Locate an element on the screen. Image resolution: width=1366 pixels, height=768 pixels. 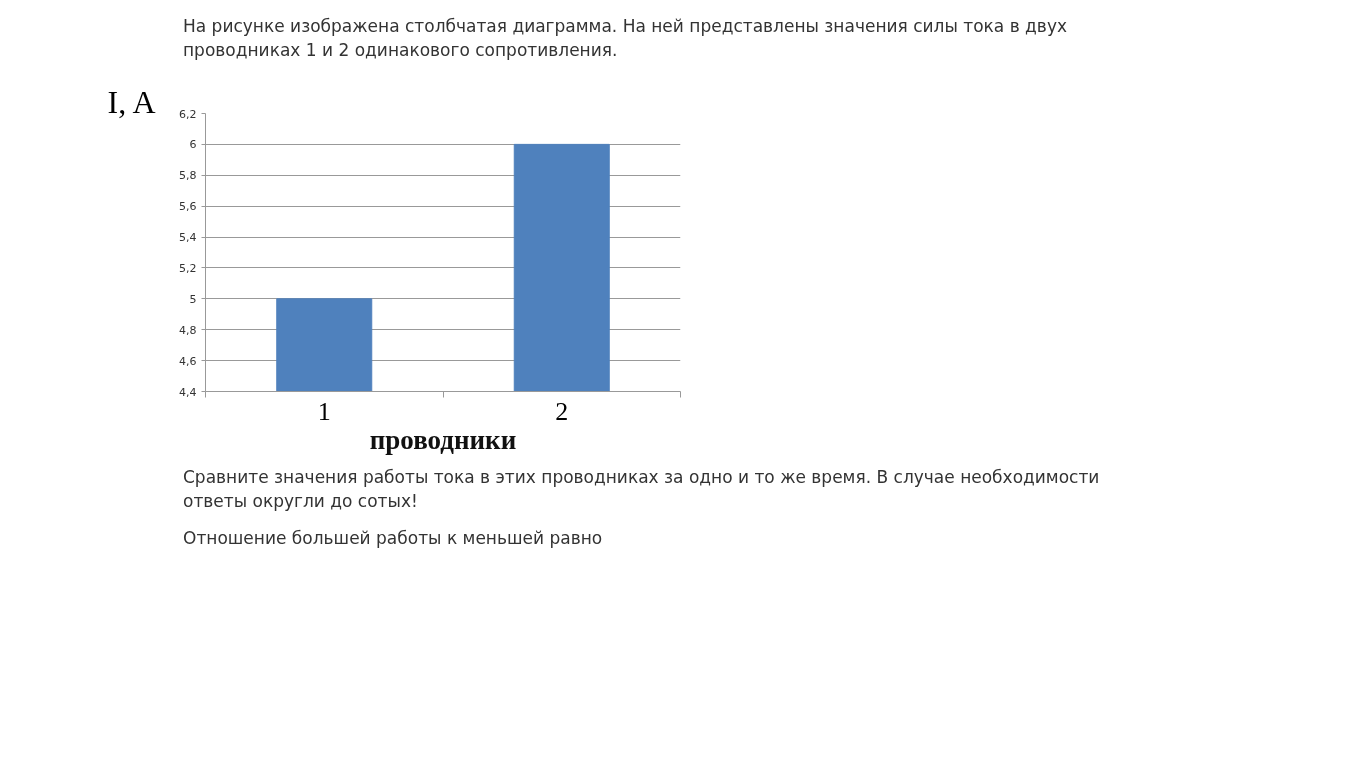
y-tick-label: 5 is located at coordinates (193, 299).